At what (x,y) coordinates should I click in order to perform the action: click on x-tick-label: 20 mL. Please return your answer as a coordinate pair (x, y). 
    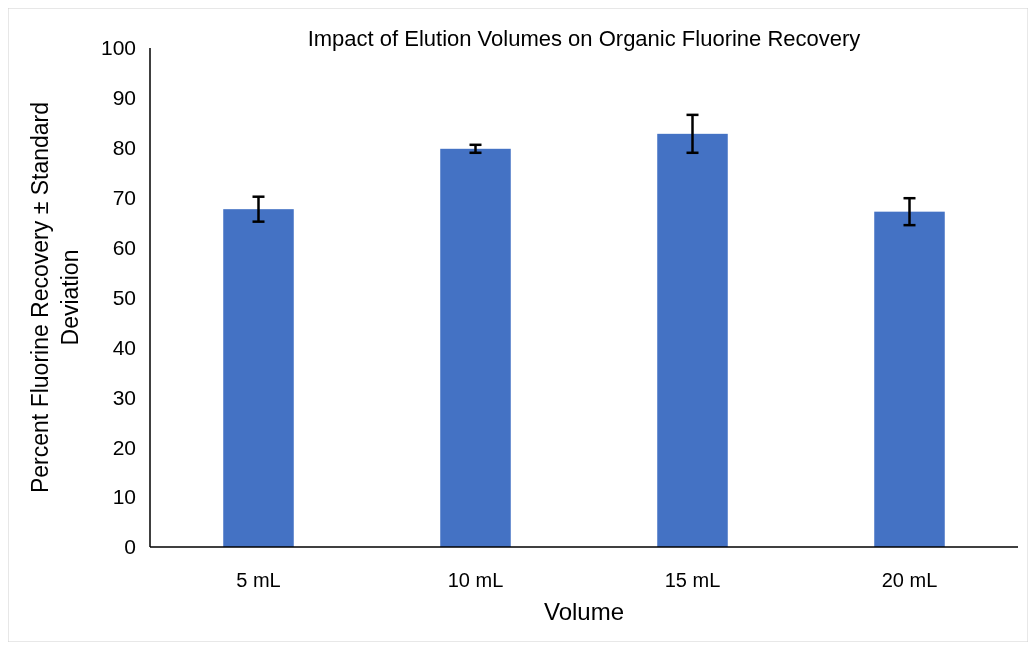
    Looking at the image, I should click on (909, 580).